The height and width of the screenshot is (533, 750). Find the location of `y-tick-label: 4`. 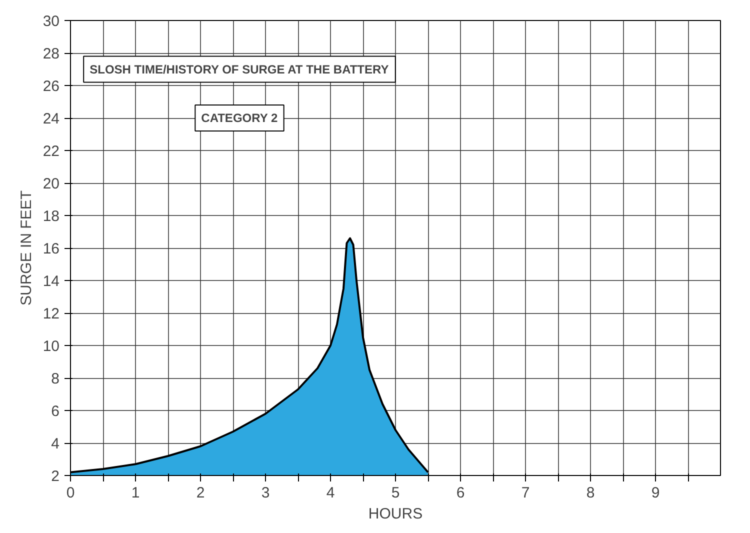

y-tick-label: 4 is located at coordinates (55, 444).